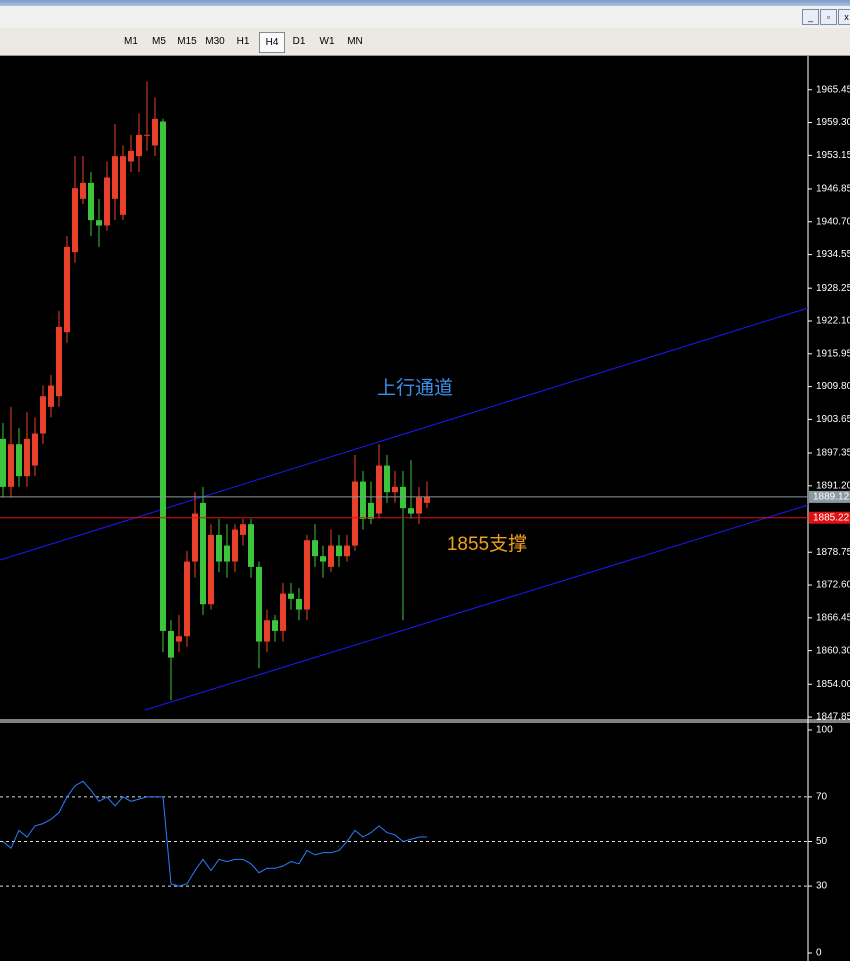 The height and width of the screenshot is (961, 850). Describe the element at coordinates (828, 17) in the screenshot. I see `restore-button: ▫` at that location.